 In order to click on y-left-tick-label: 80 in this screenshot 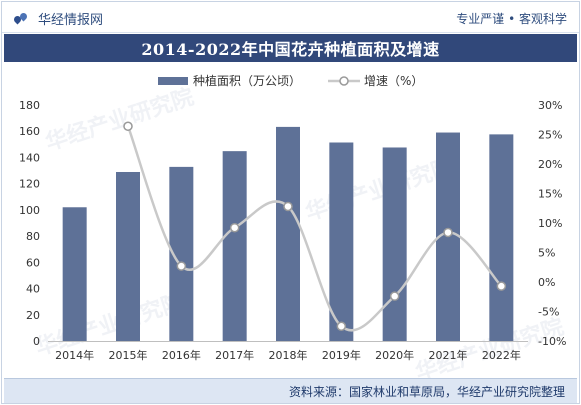, I will do `click(33, 236)`.